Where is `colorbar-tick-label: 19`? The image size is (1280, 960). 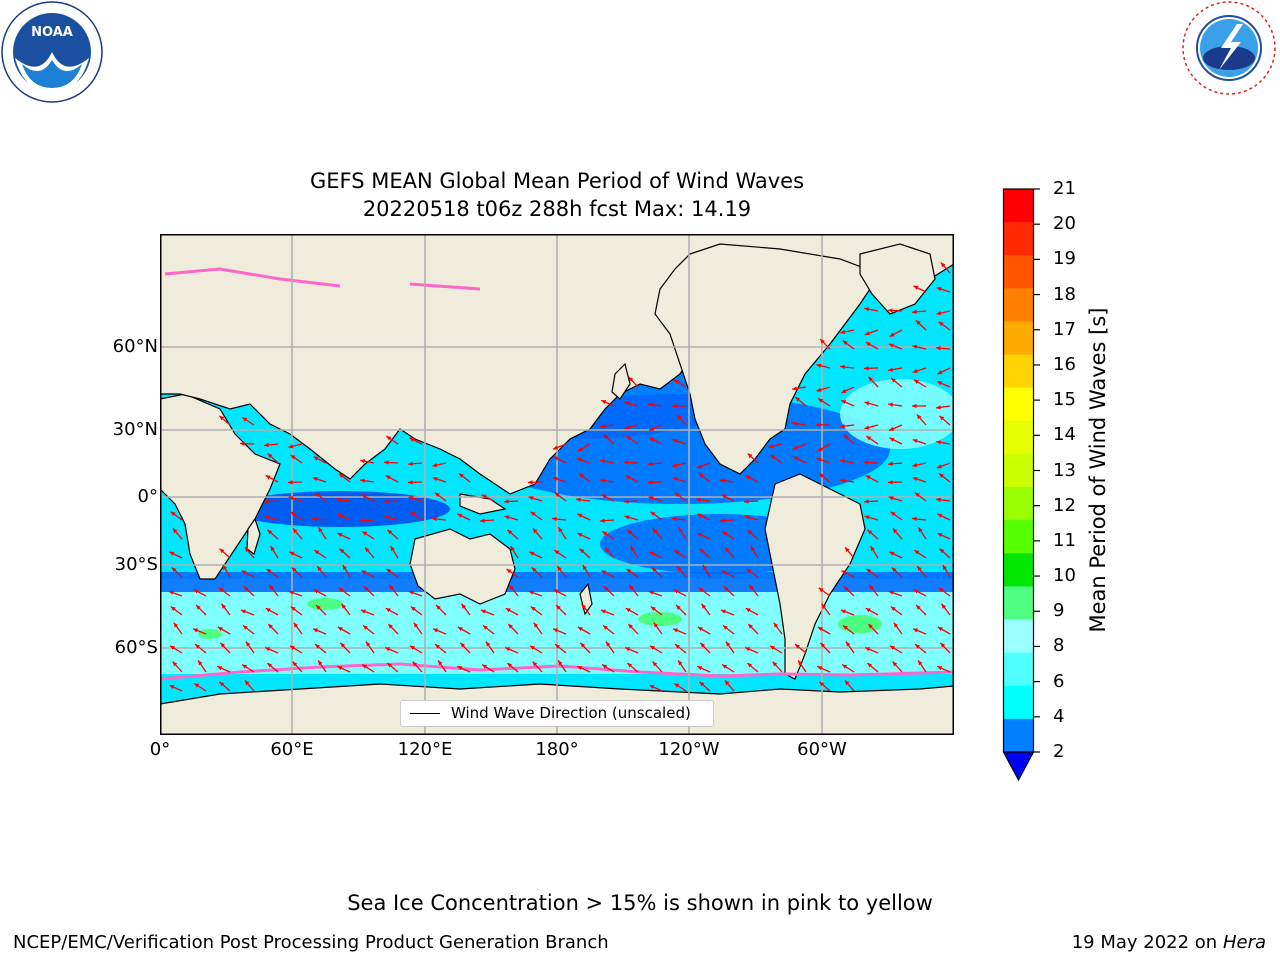
colorbar-tick-label: 19 is located at coordinates (1064, 259).